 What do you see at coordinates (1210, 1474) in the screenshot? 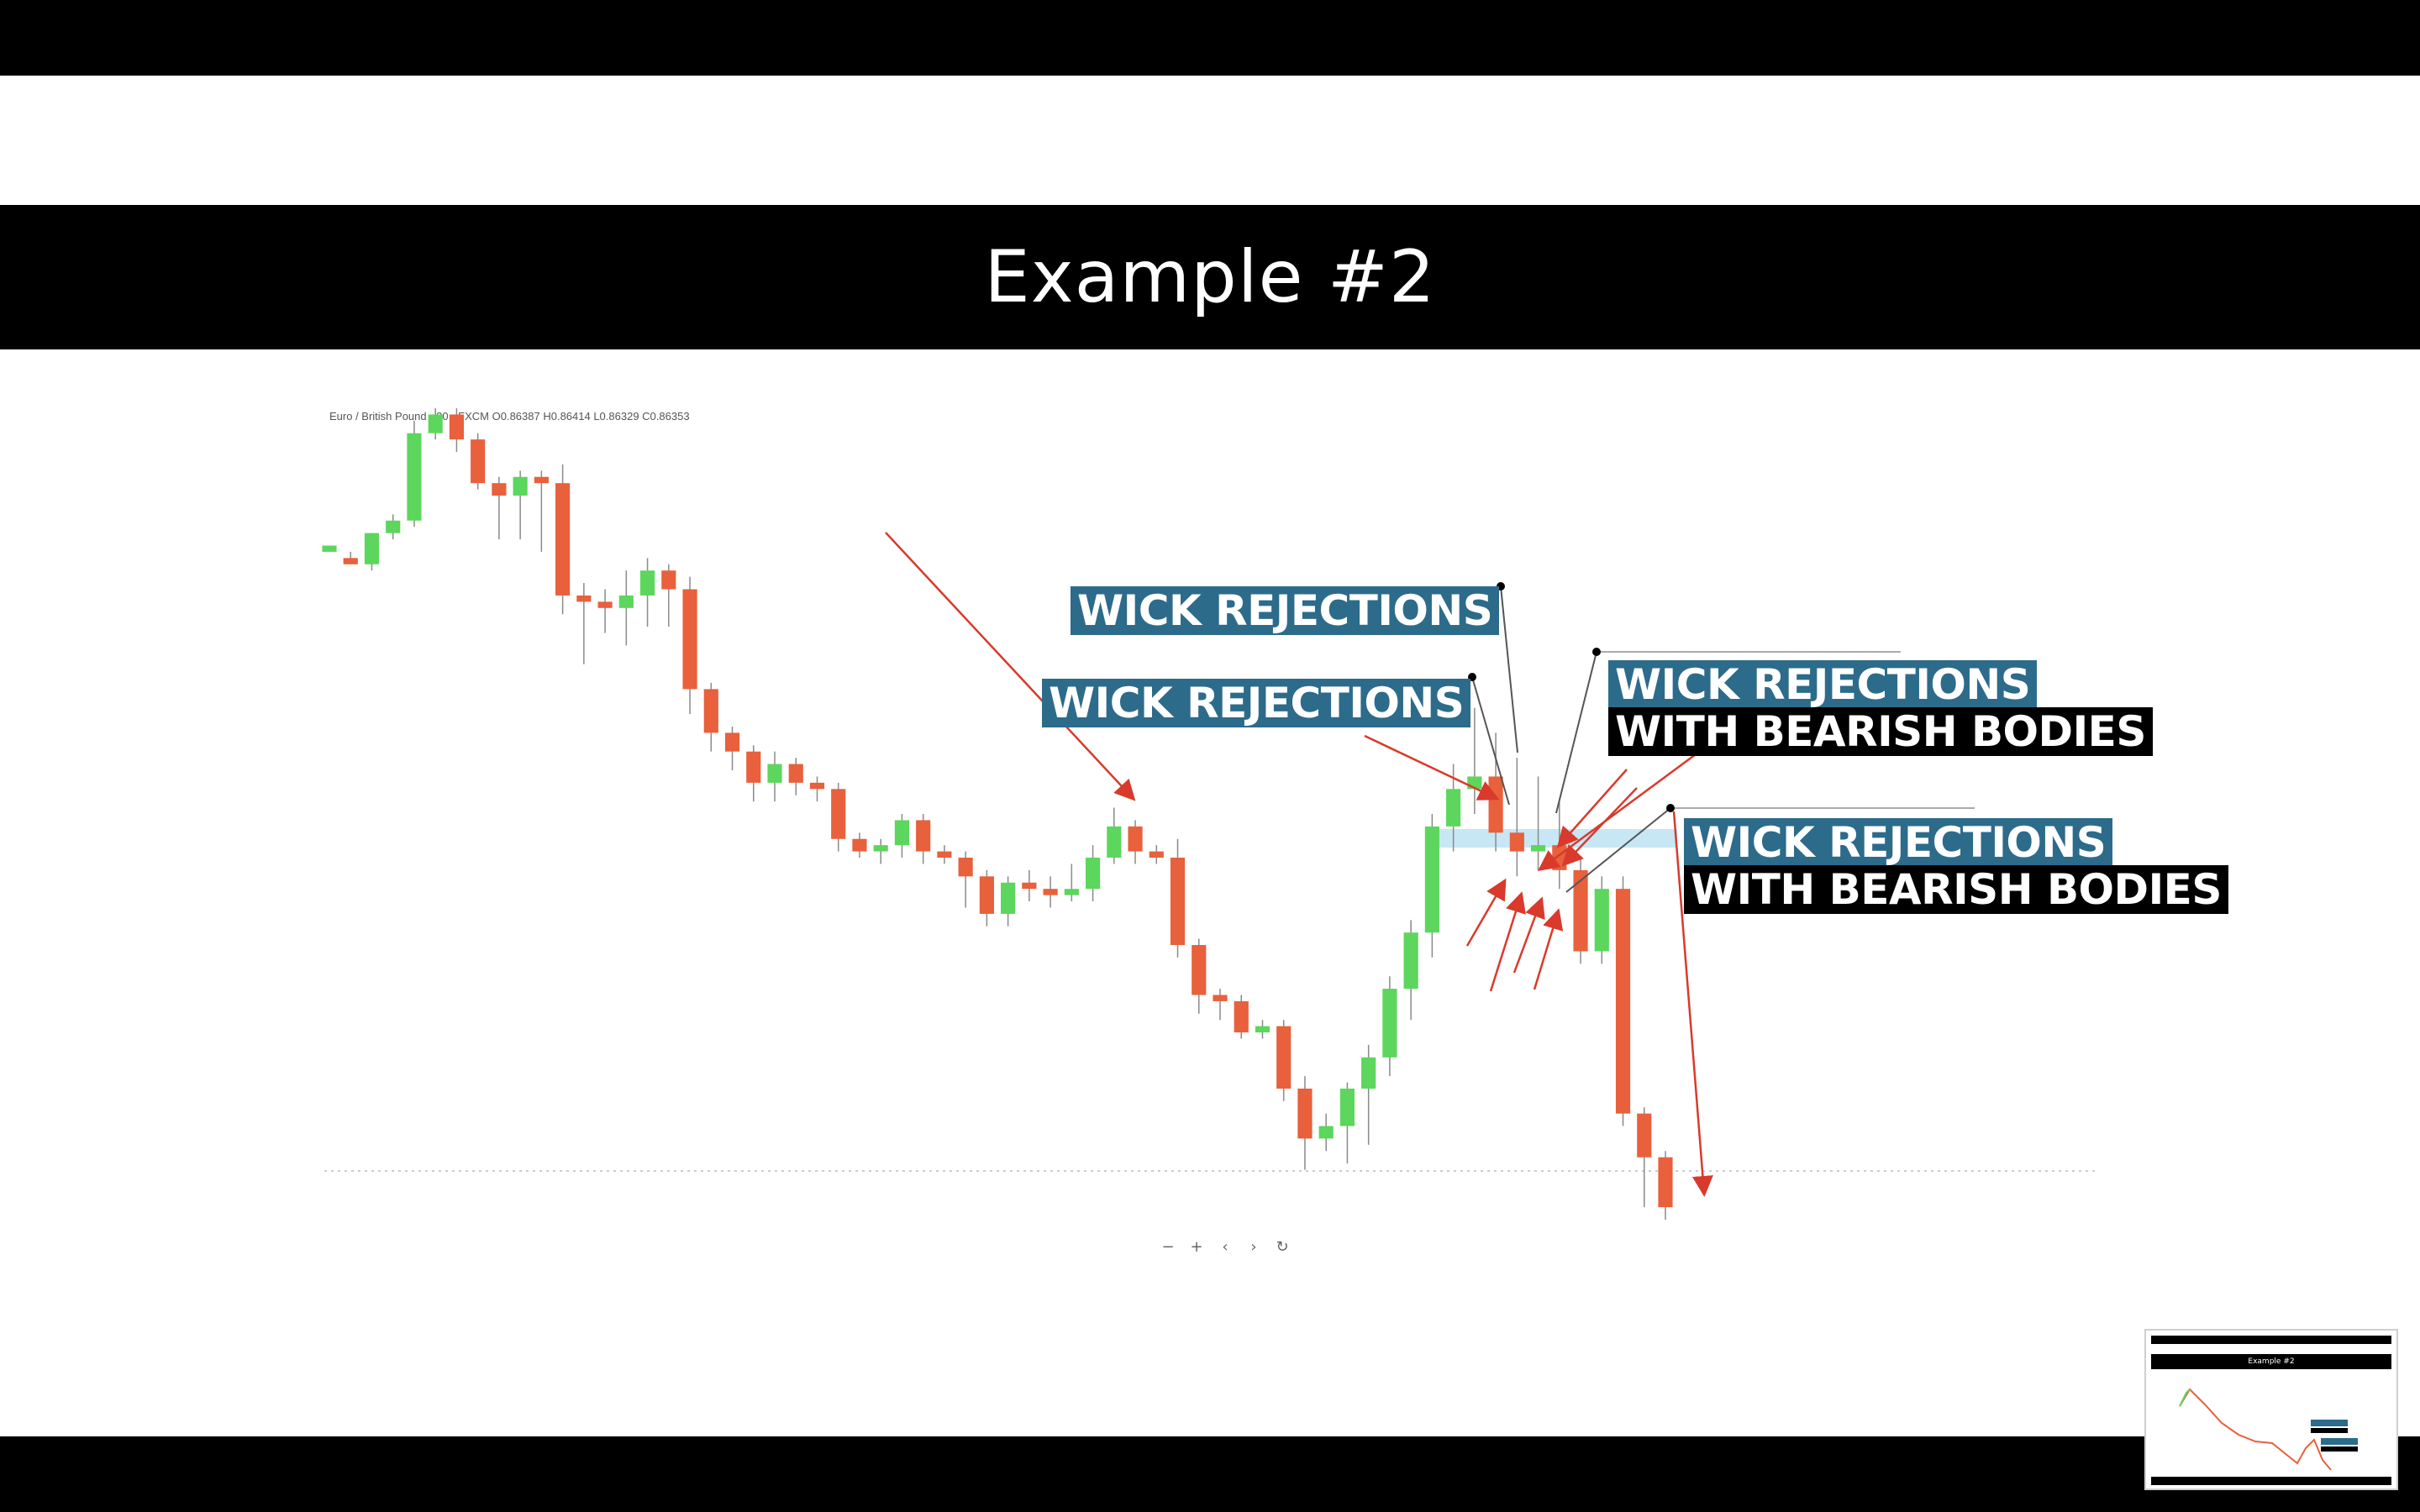
I see `letterbox-bottom` at bounding box center [1210, 1474].